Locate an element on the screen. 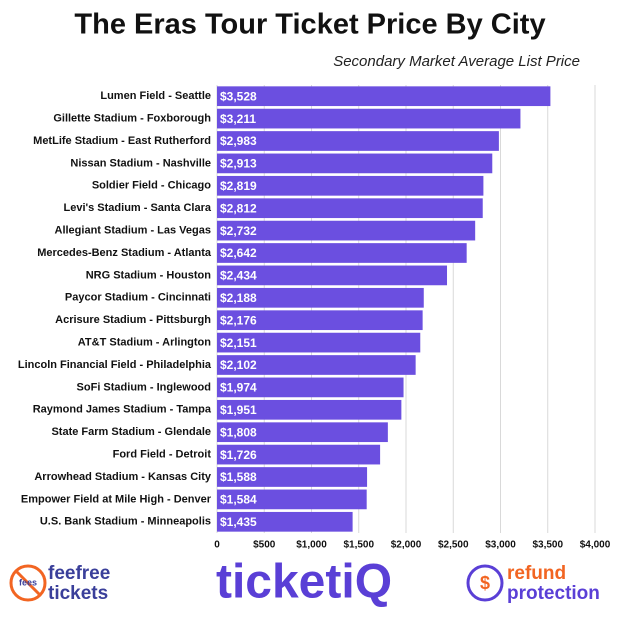 The image size is (620, 620). y-tick-label: Raymond James Stadium - Tampa is located at coordinates (122, 410).